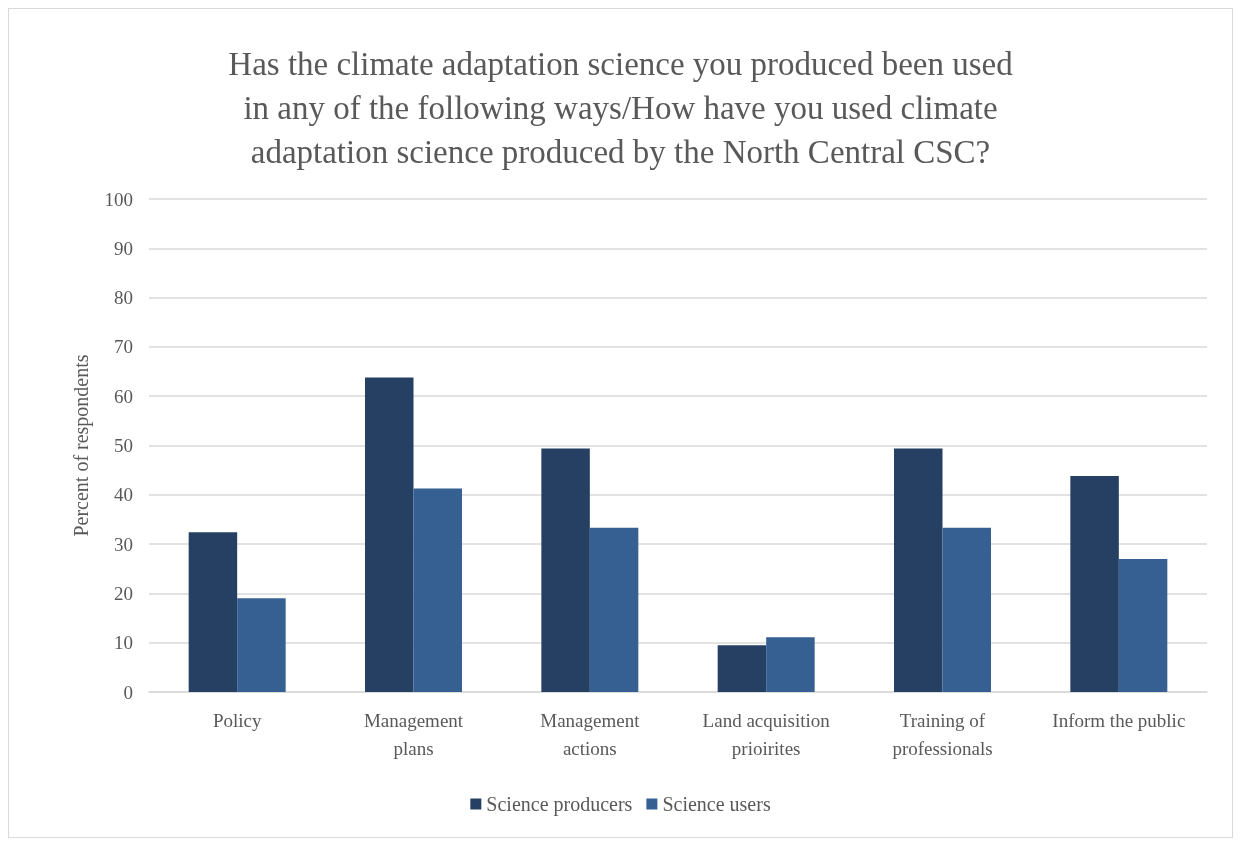  Describe the element at coordinates (81, 445) in the screenshot. I see `y-axis-title: Percent of respondents` at that location.